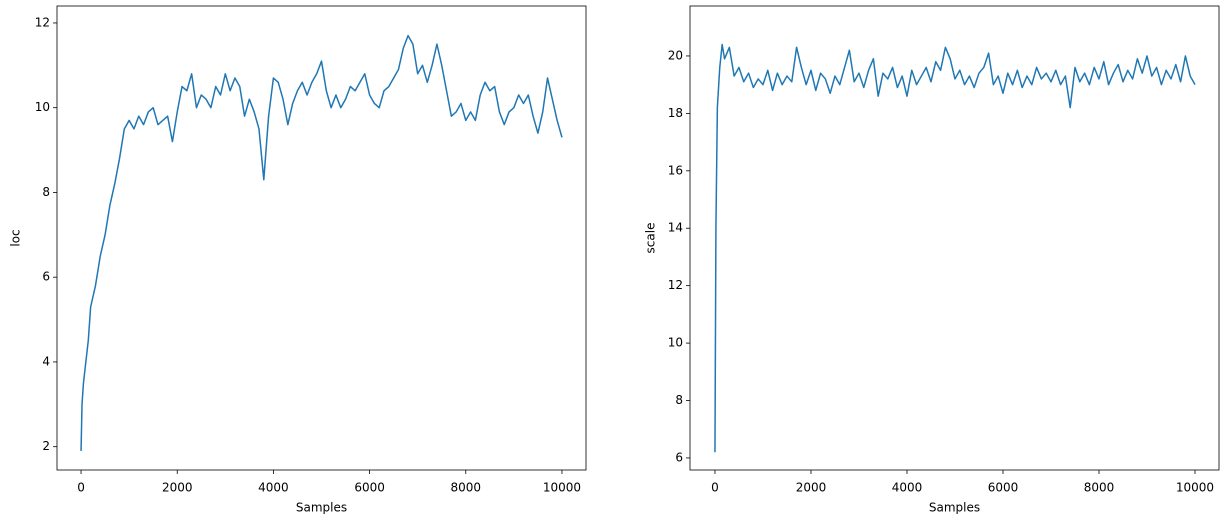 Image resolution: width=1229 pixels, height=525 pixels. I want to click on y-tick-label: 2, so click(46, 446).